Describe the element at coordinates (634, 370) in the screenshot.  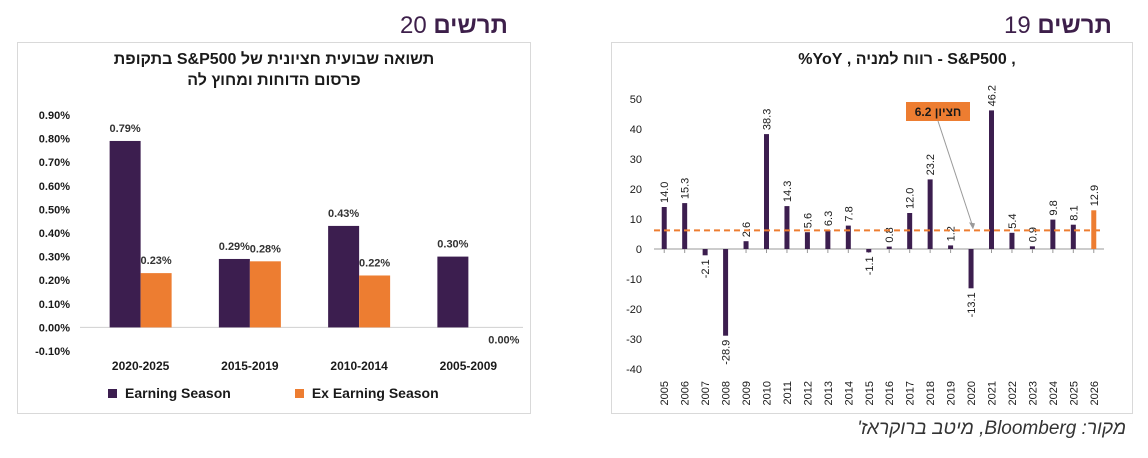
I see `y-tick-label: -40` at that location.